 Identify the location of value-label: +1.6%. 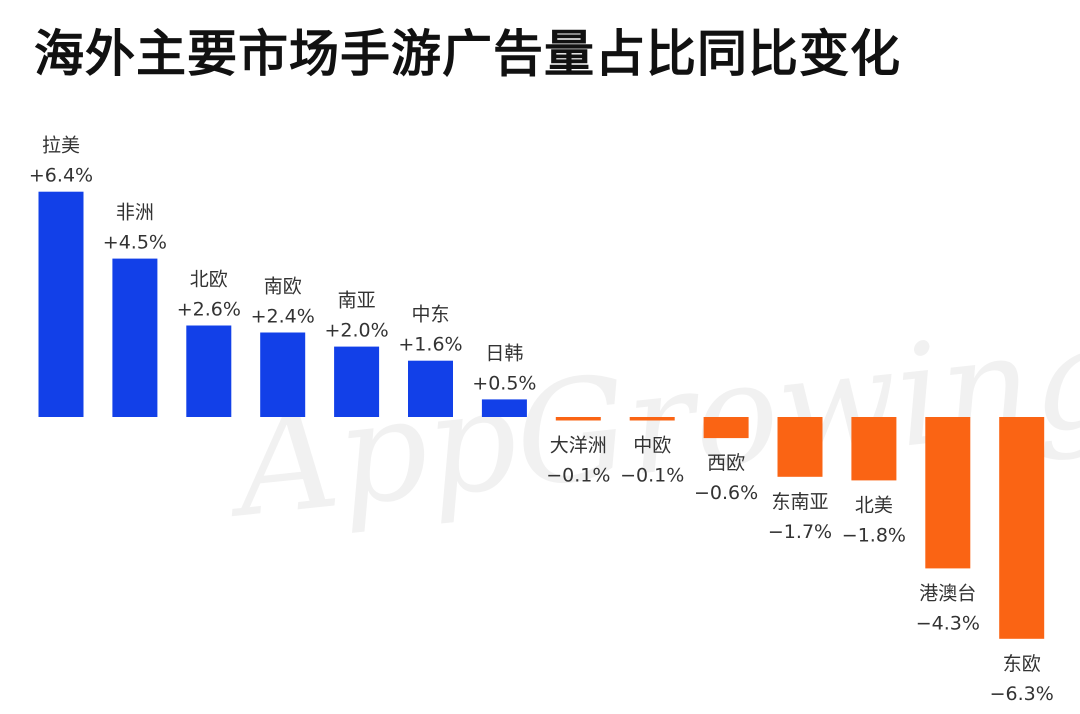
(430, 345).